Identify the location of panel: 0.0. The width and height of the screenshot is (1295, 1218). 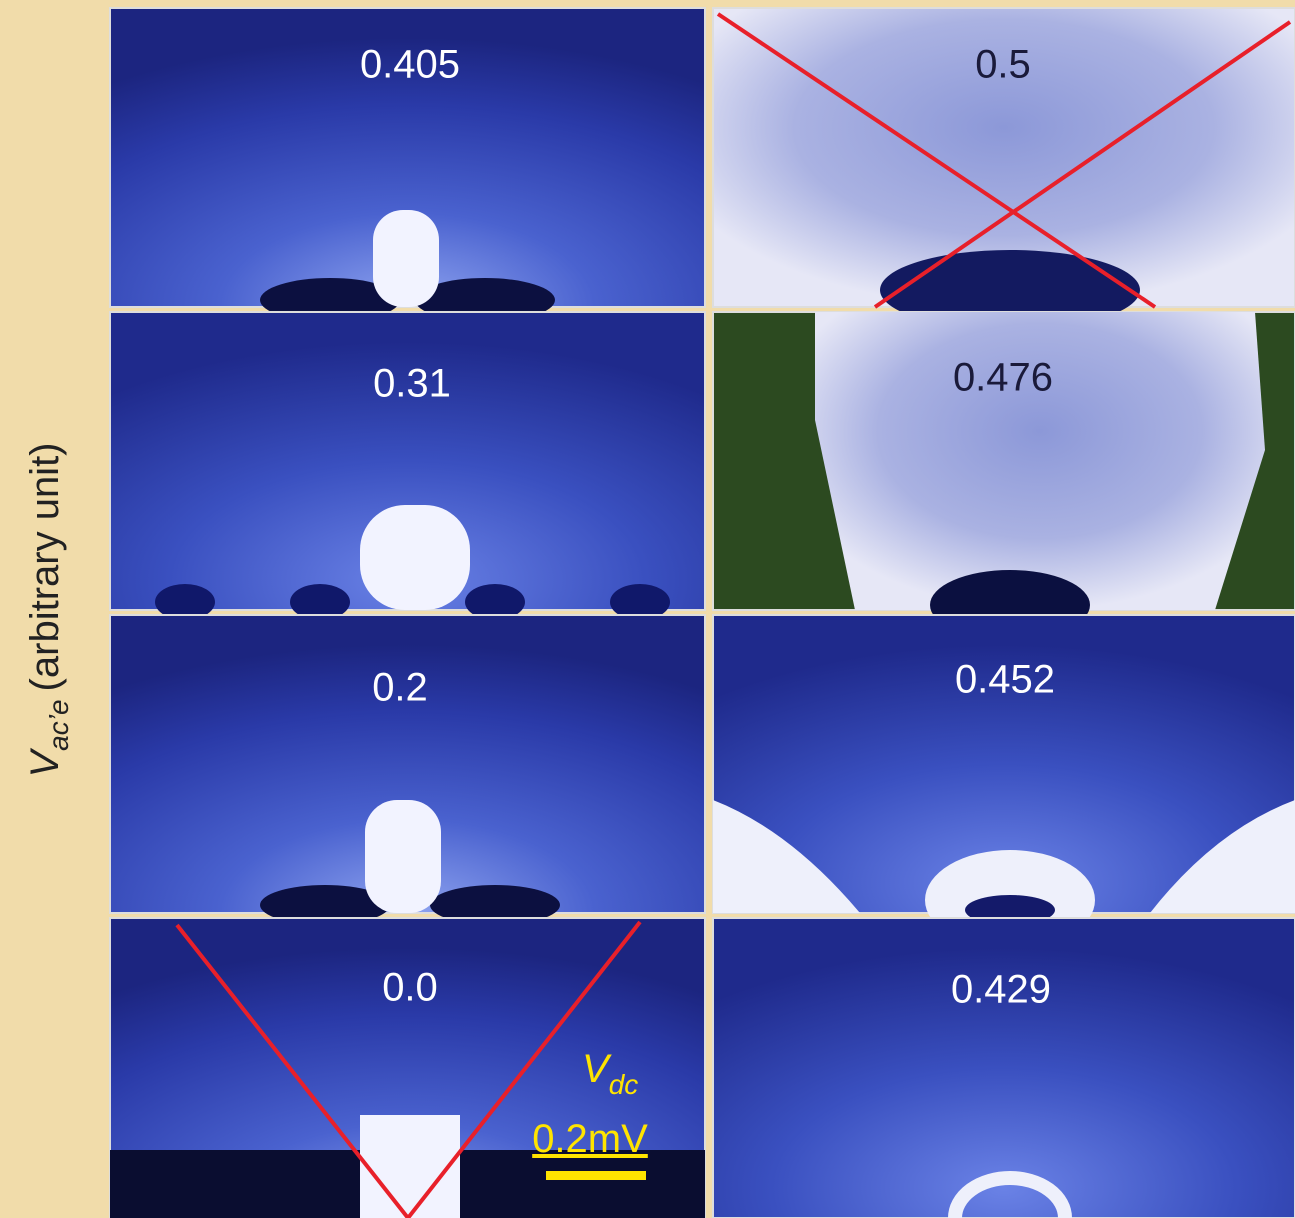
(407, 1067).